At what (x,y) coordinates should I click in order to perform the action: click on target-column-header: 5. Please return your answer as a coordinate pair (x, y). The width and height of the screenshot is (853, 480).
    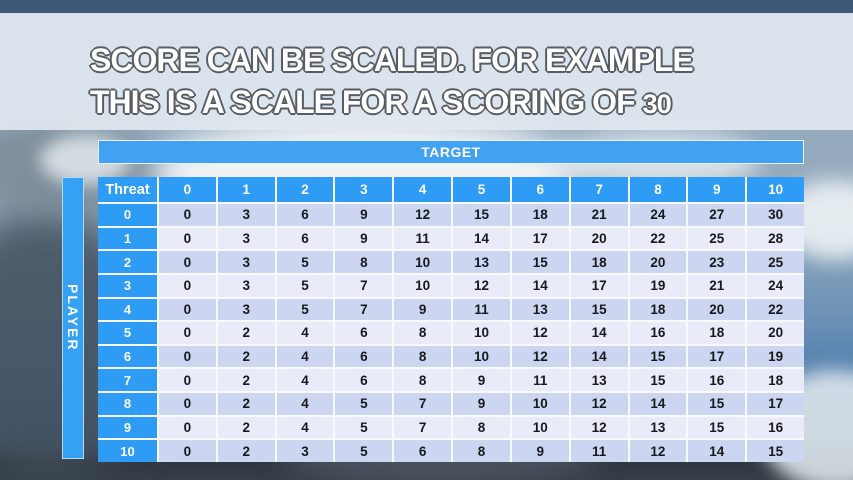
    Looking at the image, I should click on (481, 189).